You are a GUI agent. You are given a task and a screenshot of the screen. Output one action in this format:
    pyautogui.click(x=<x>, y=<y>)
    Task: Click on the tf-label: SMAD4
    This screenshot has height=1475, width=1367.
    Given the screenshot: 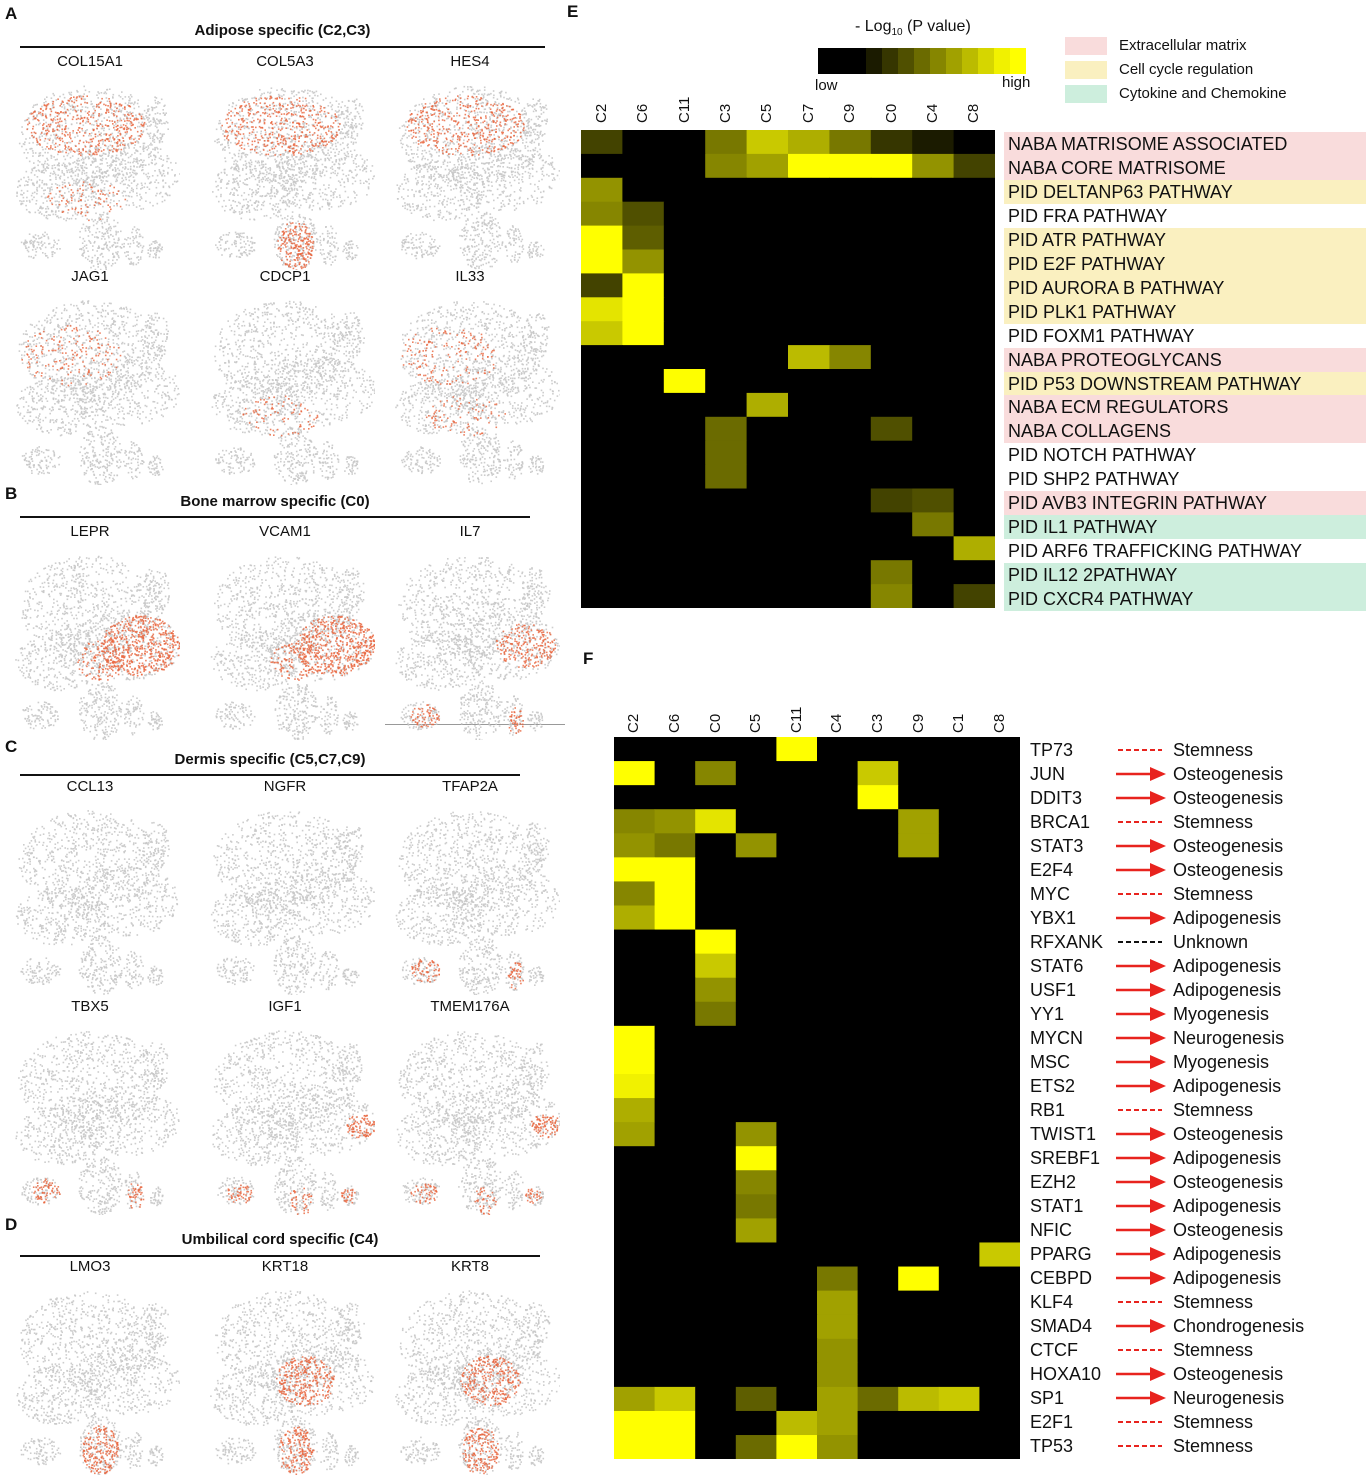 What is the action you would take?
    pyautogui.click(x=1061, y=1326)
    